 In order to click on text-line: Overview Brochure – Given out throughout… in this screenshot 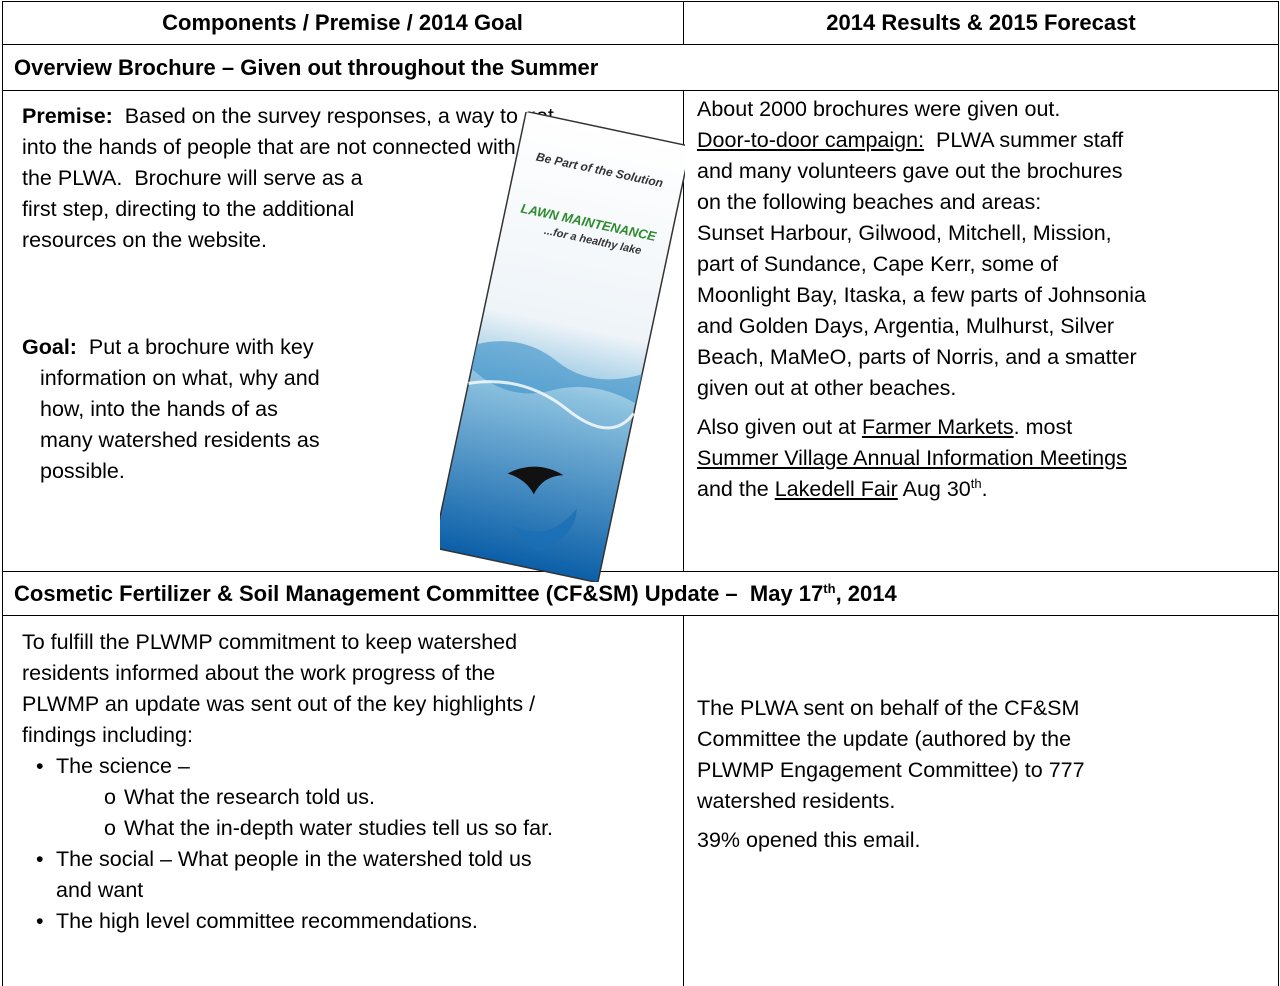, I will do `click(306, 67)`.